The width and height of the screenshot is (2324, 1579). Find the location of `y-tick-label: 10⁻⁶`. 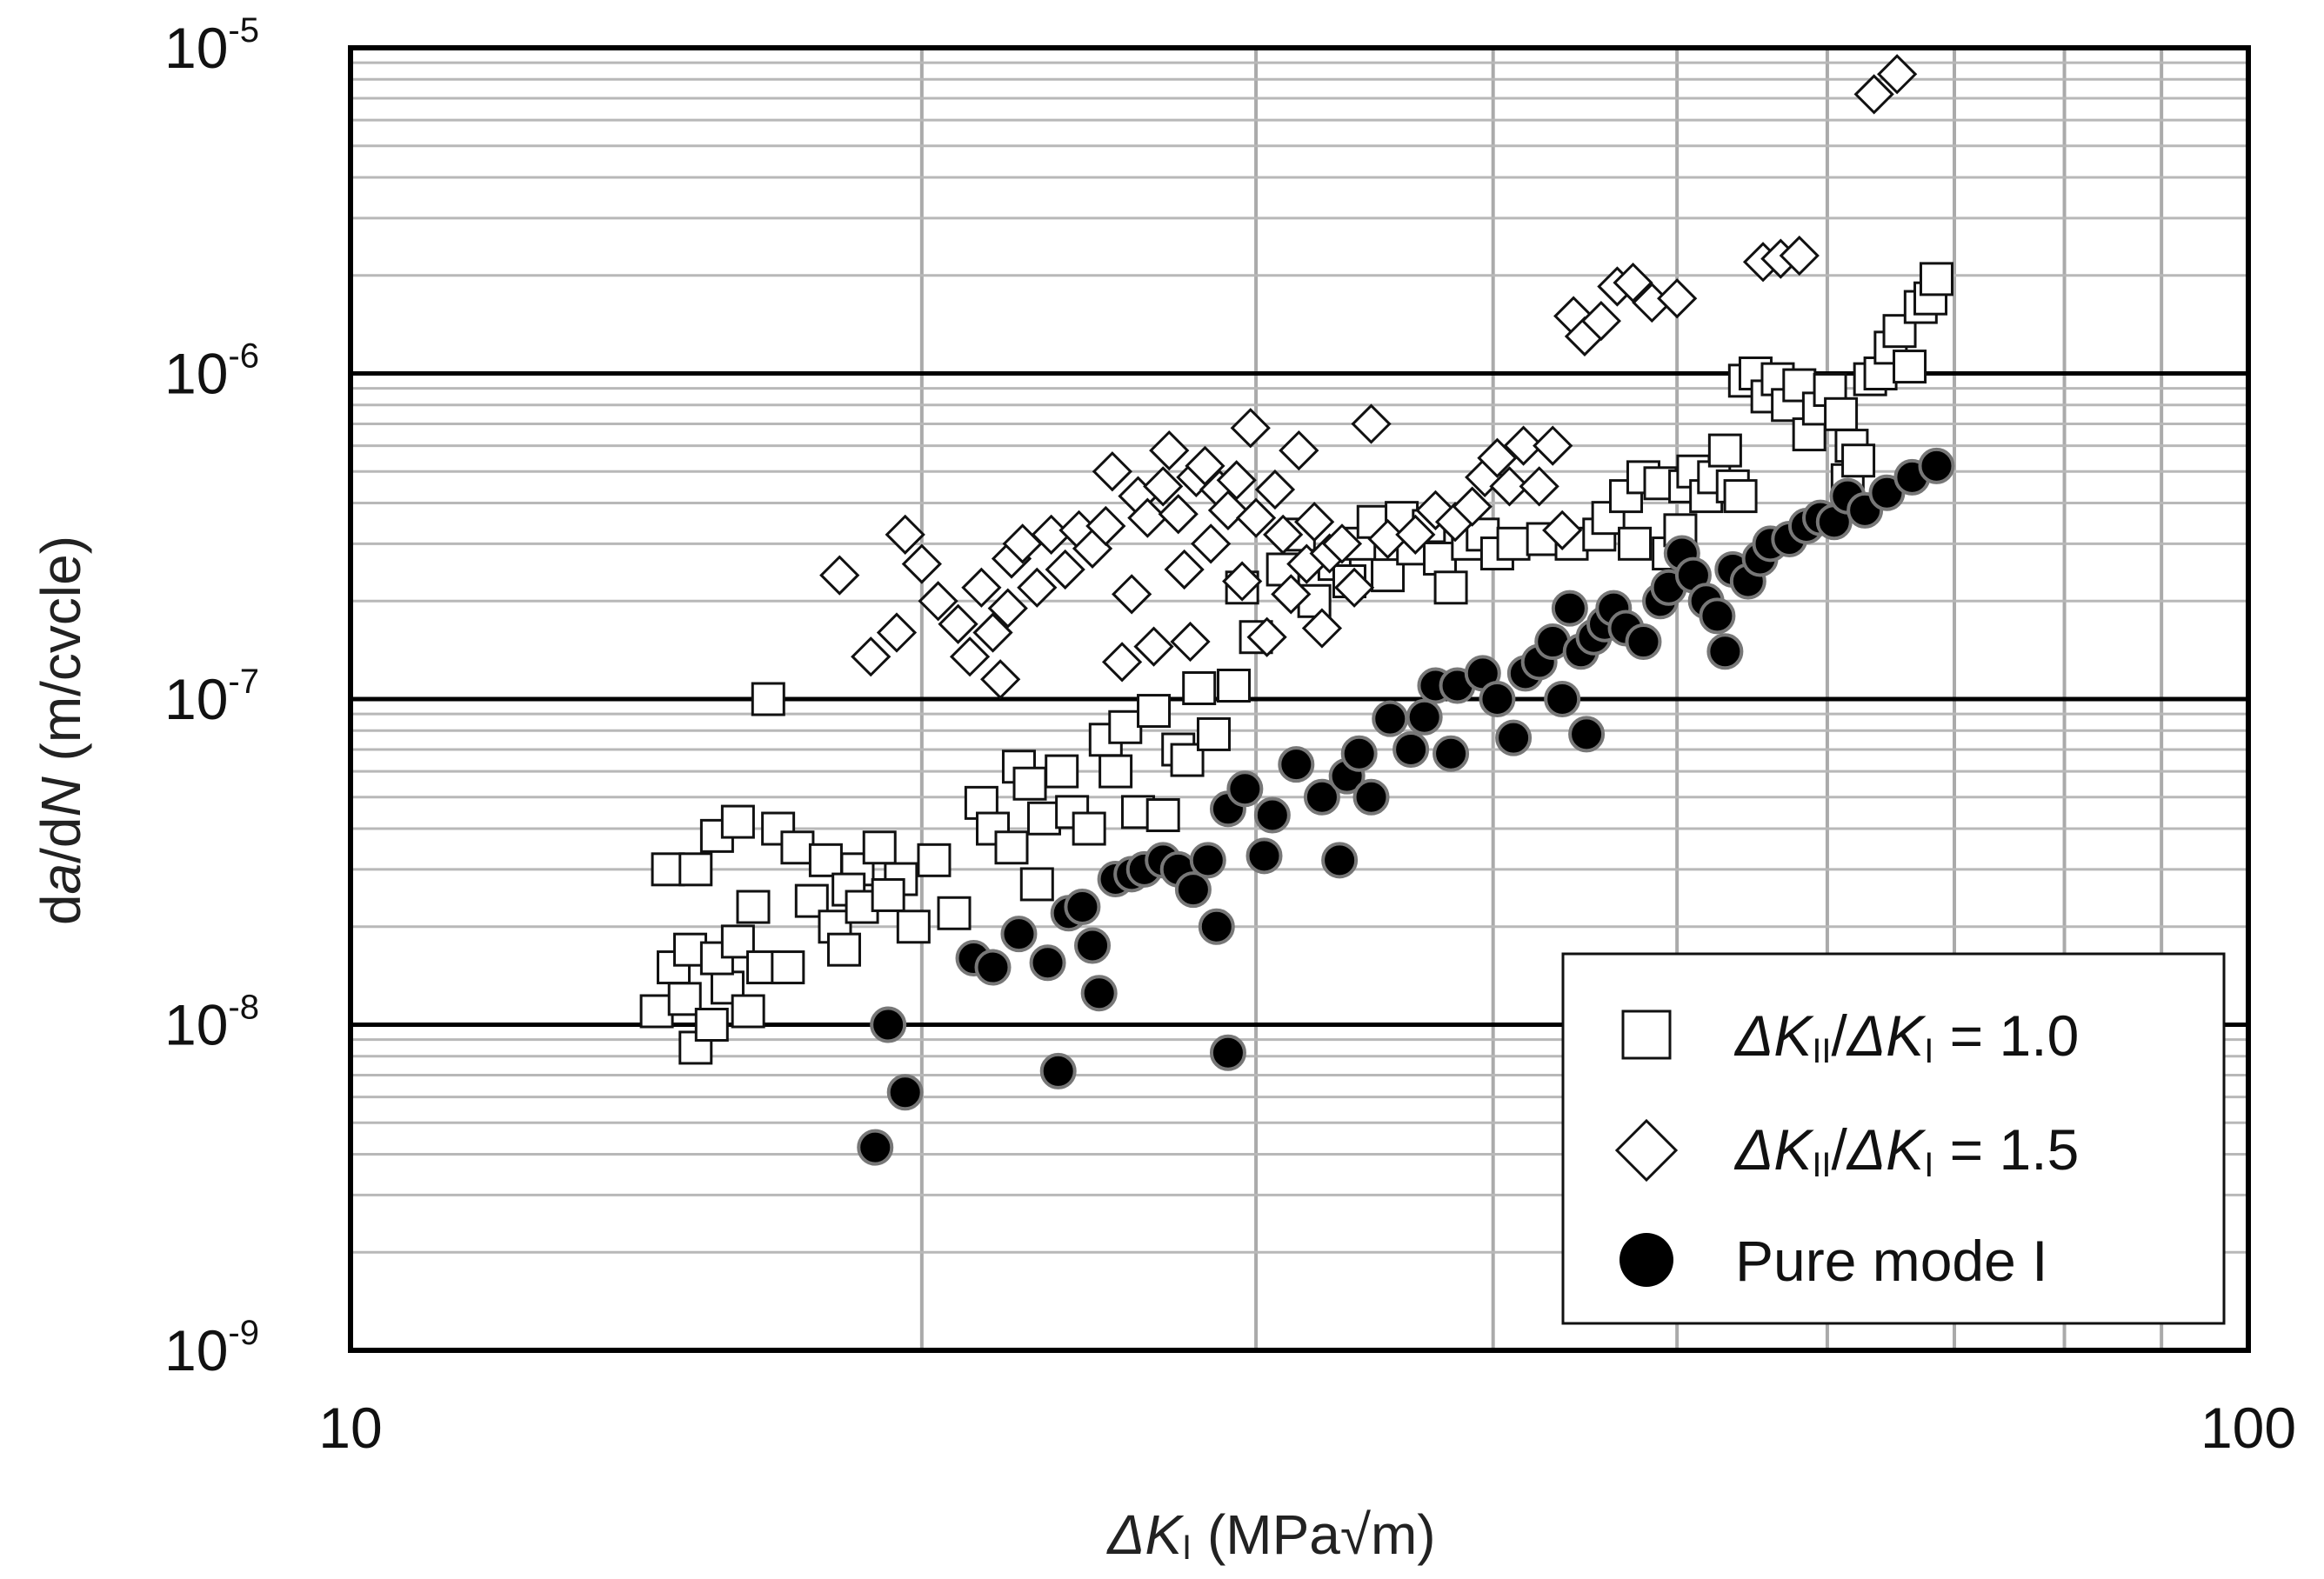

y-tick-label: 10⁻⁶ is located at coordinates (211, 371).